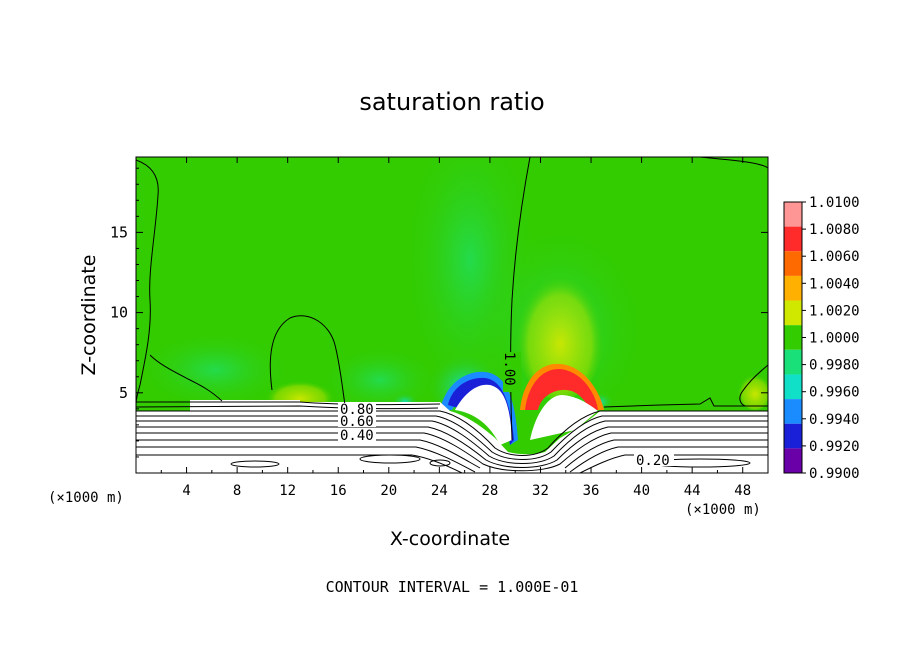 This screenshot has width=904, height=654. What do you see at coordinates (834, 474) in the screenshot?
I see `colorbar-label: 0.9900` at bounding box center [834, 474].